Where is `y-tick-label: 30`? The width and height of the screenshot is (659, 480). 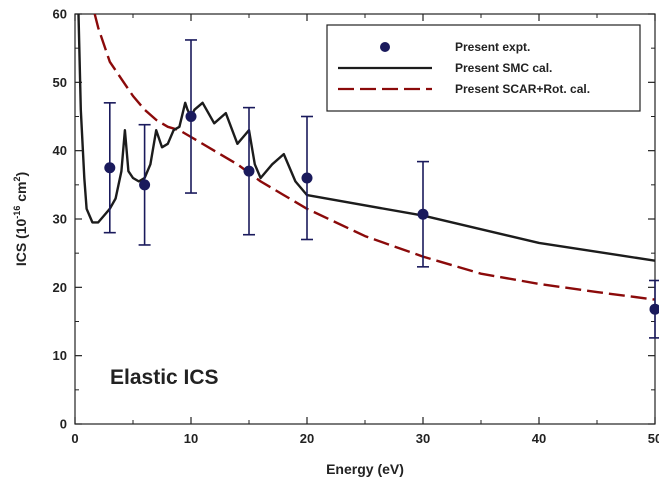
y-tick-label: 30 is located at coordinates (60, 219).